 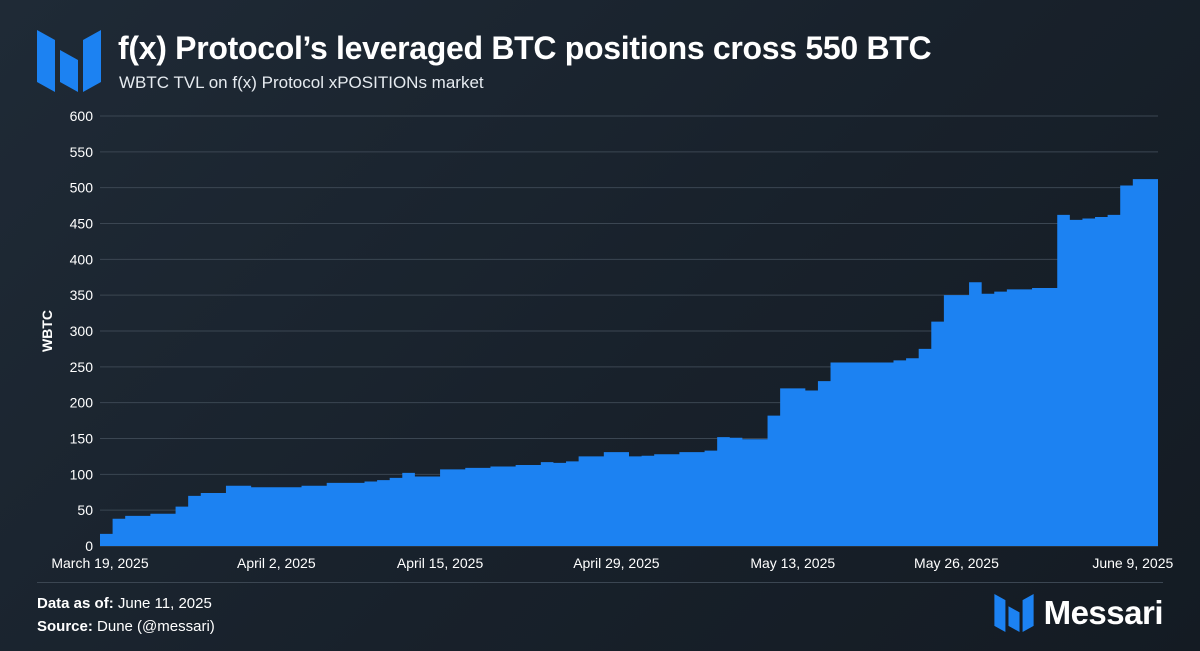 I want to click on y-tick-label: 0, so click(x=89, y=546).